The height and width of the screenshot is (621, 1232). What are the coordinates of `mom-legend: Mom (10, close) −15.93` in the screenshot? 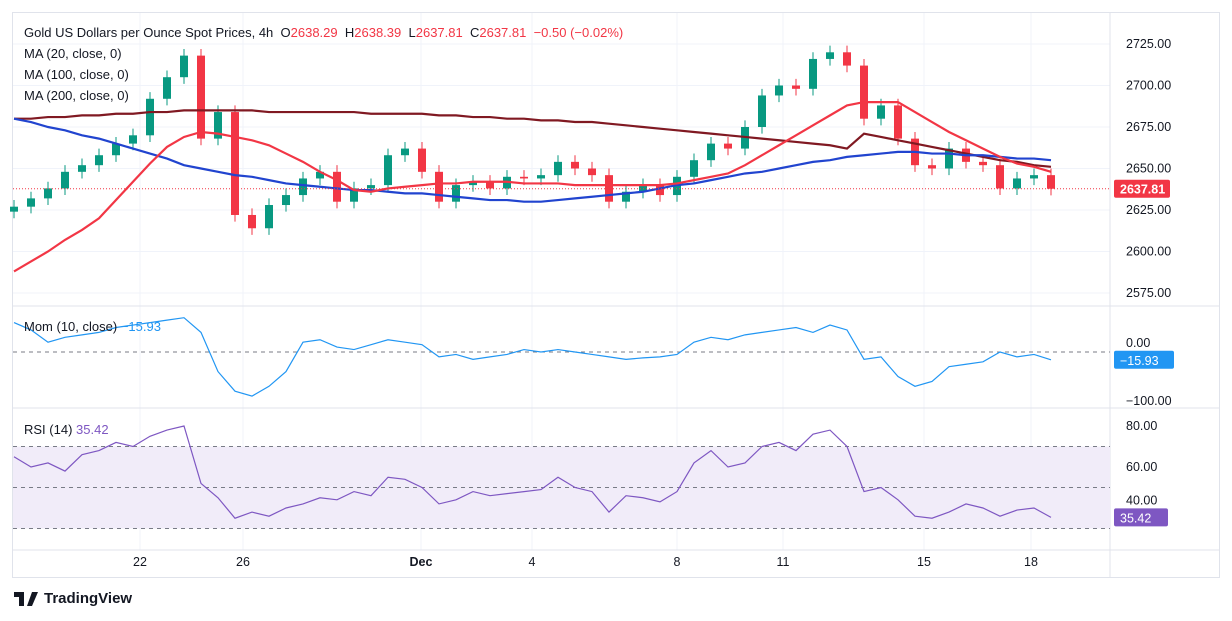 It's located at (92, 326).